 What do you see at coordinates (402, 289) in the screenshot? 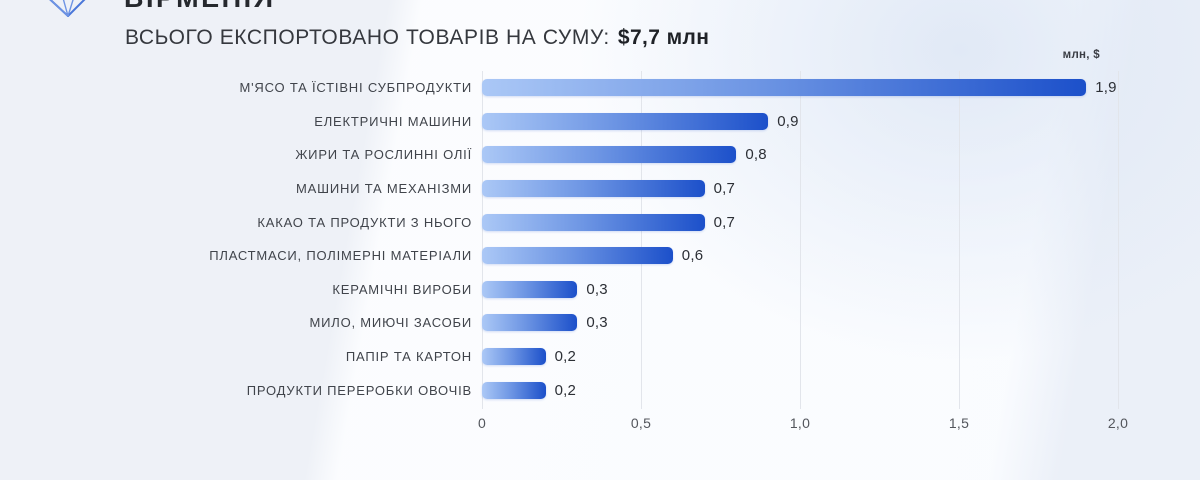
I see `category-label: КЕРАМІЧНІ ВИРОБИ` at bounding box center [402, 289].